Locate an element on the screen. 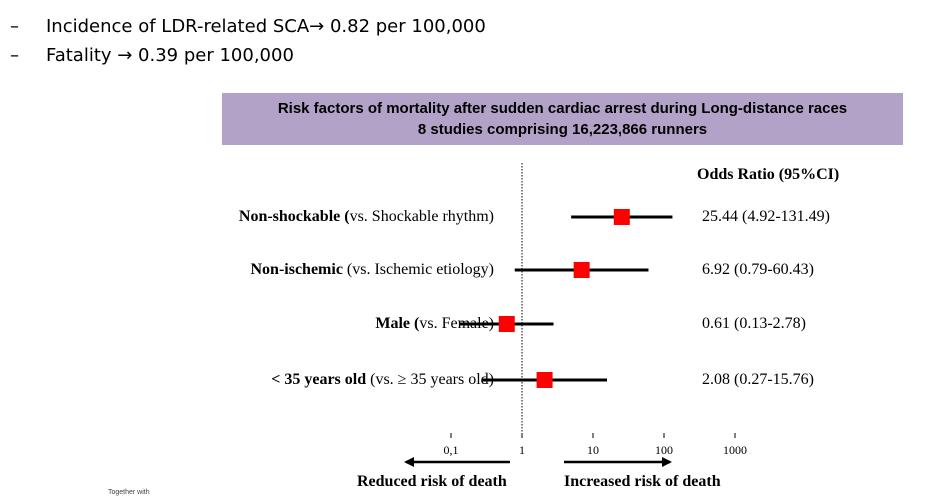 The width and height of the screenshot is (944, 499). row-label-main: Male ( is located at coordinates (397, 323).